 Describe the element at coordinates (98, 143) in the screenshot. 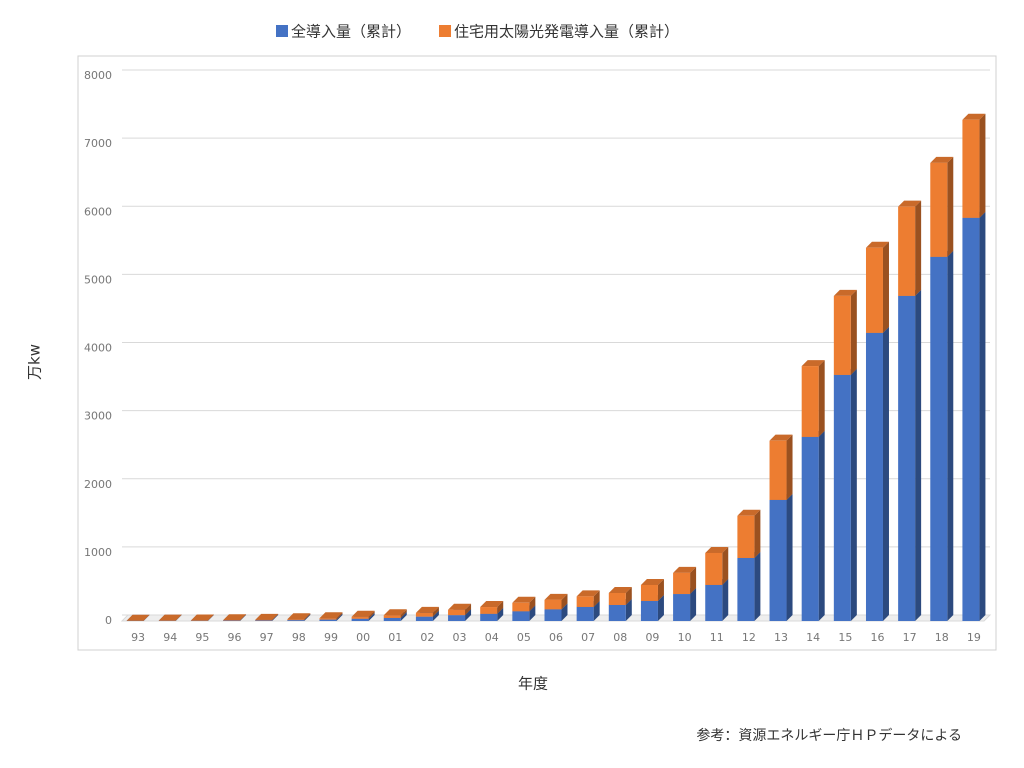

I see `y-tick-label: 7000` at that location.